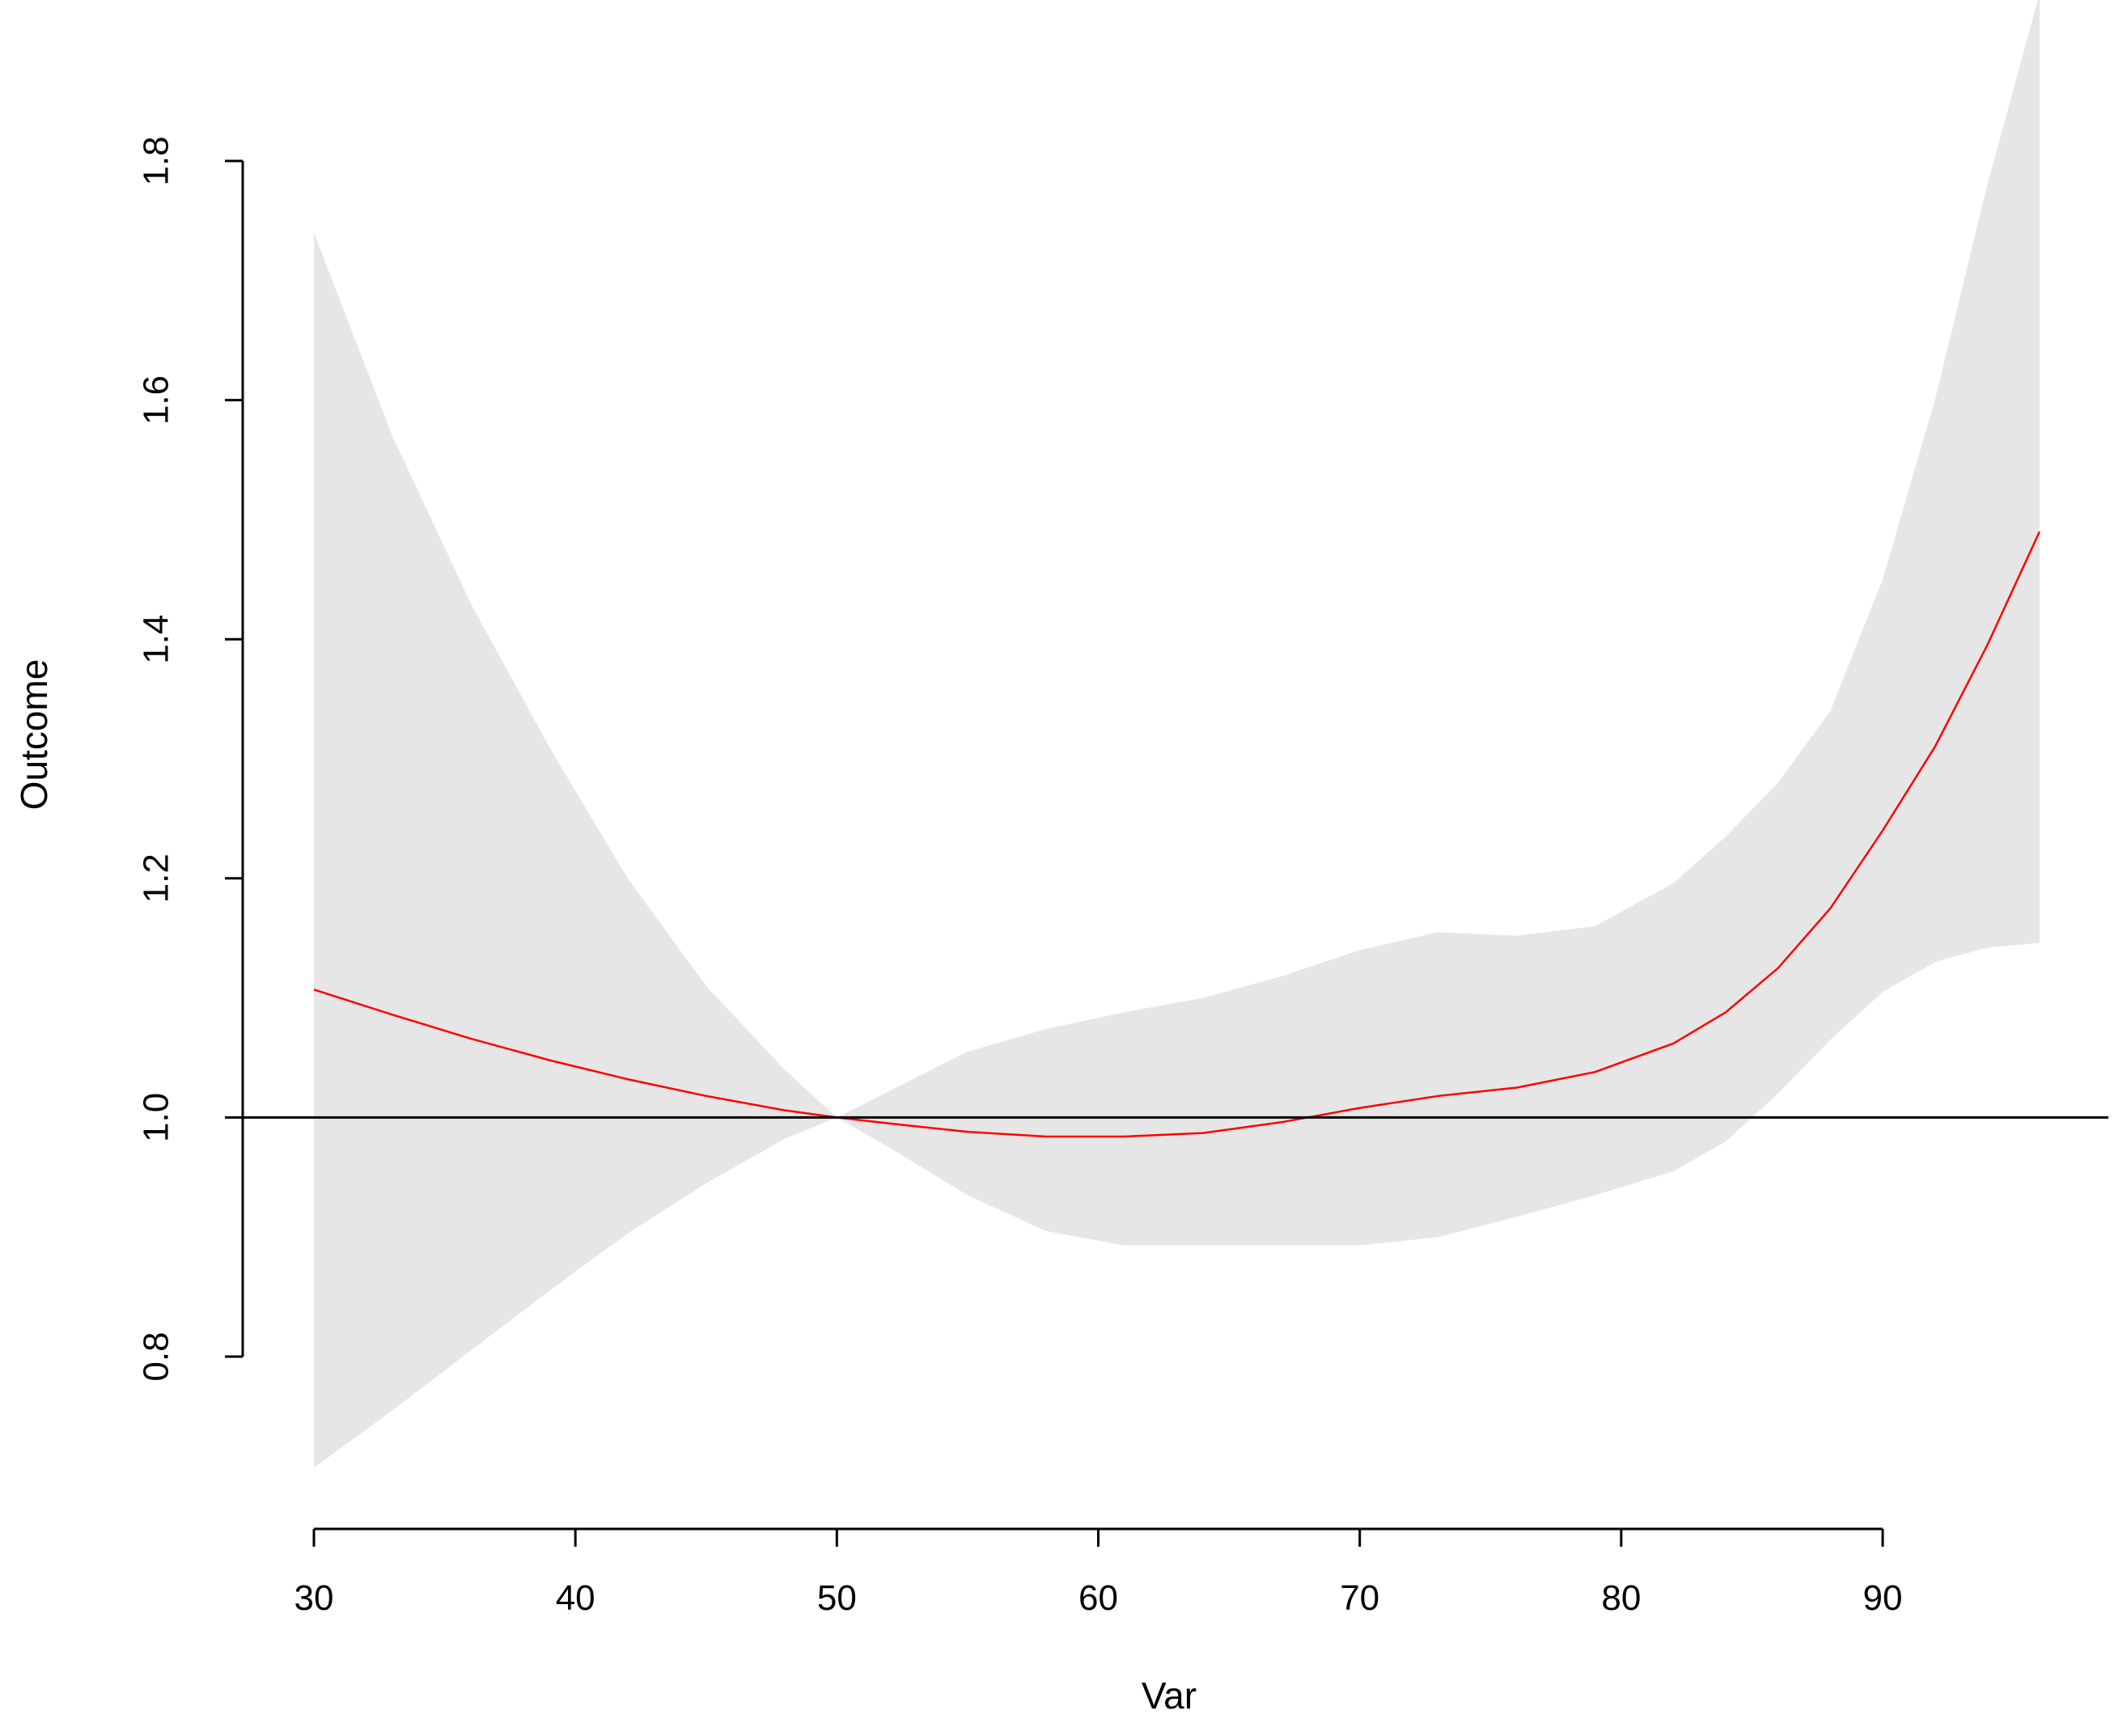 This screenshot has height=1736, width=2127. What do you see at coordinates (1360, 1598) in the screenshot?
I see `x-tick-label: 70` at bounding box center [1360, 1598].